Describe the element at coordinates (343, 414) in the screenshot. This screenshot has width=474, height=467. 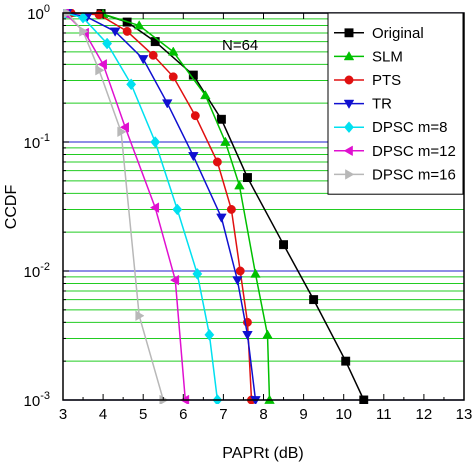
I see `x-tick-label: 10` at that location.